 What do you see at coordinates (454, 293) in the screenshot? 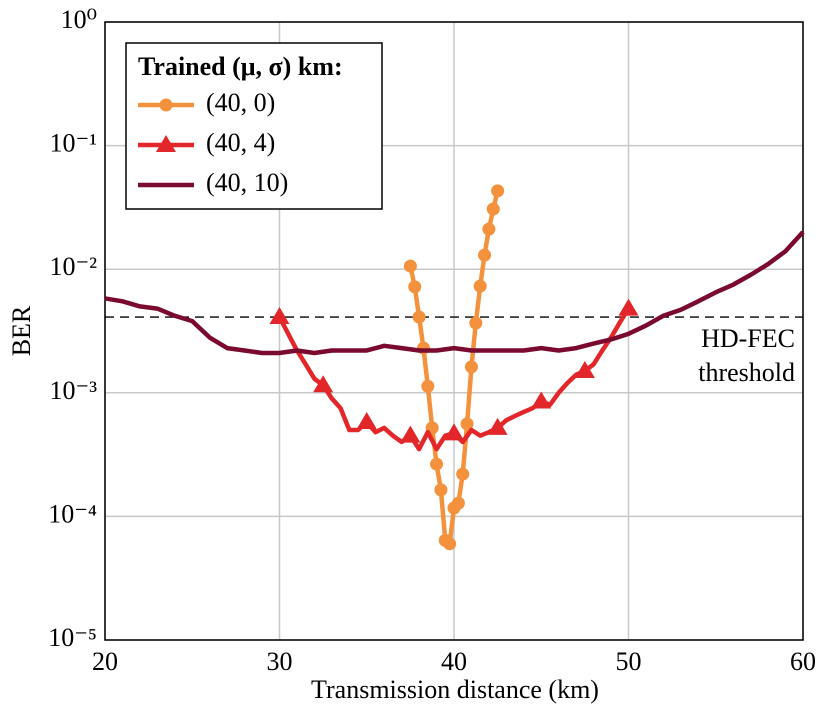
I see `series-line` at bounding box center [454, 293].